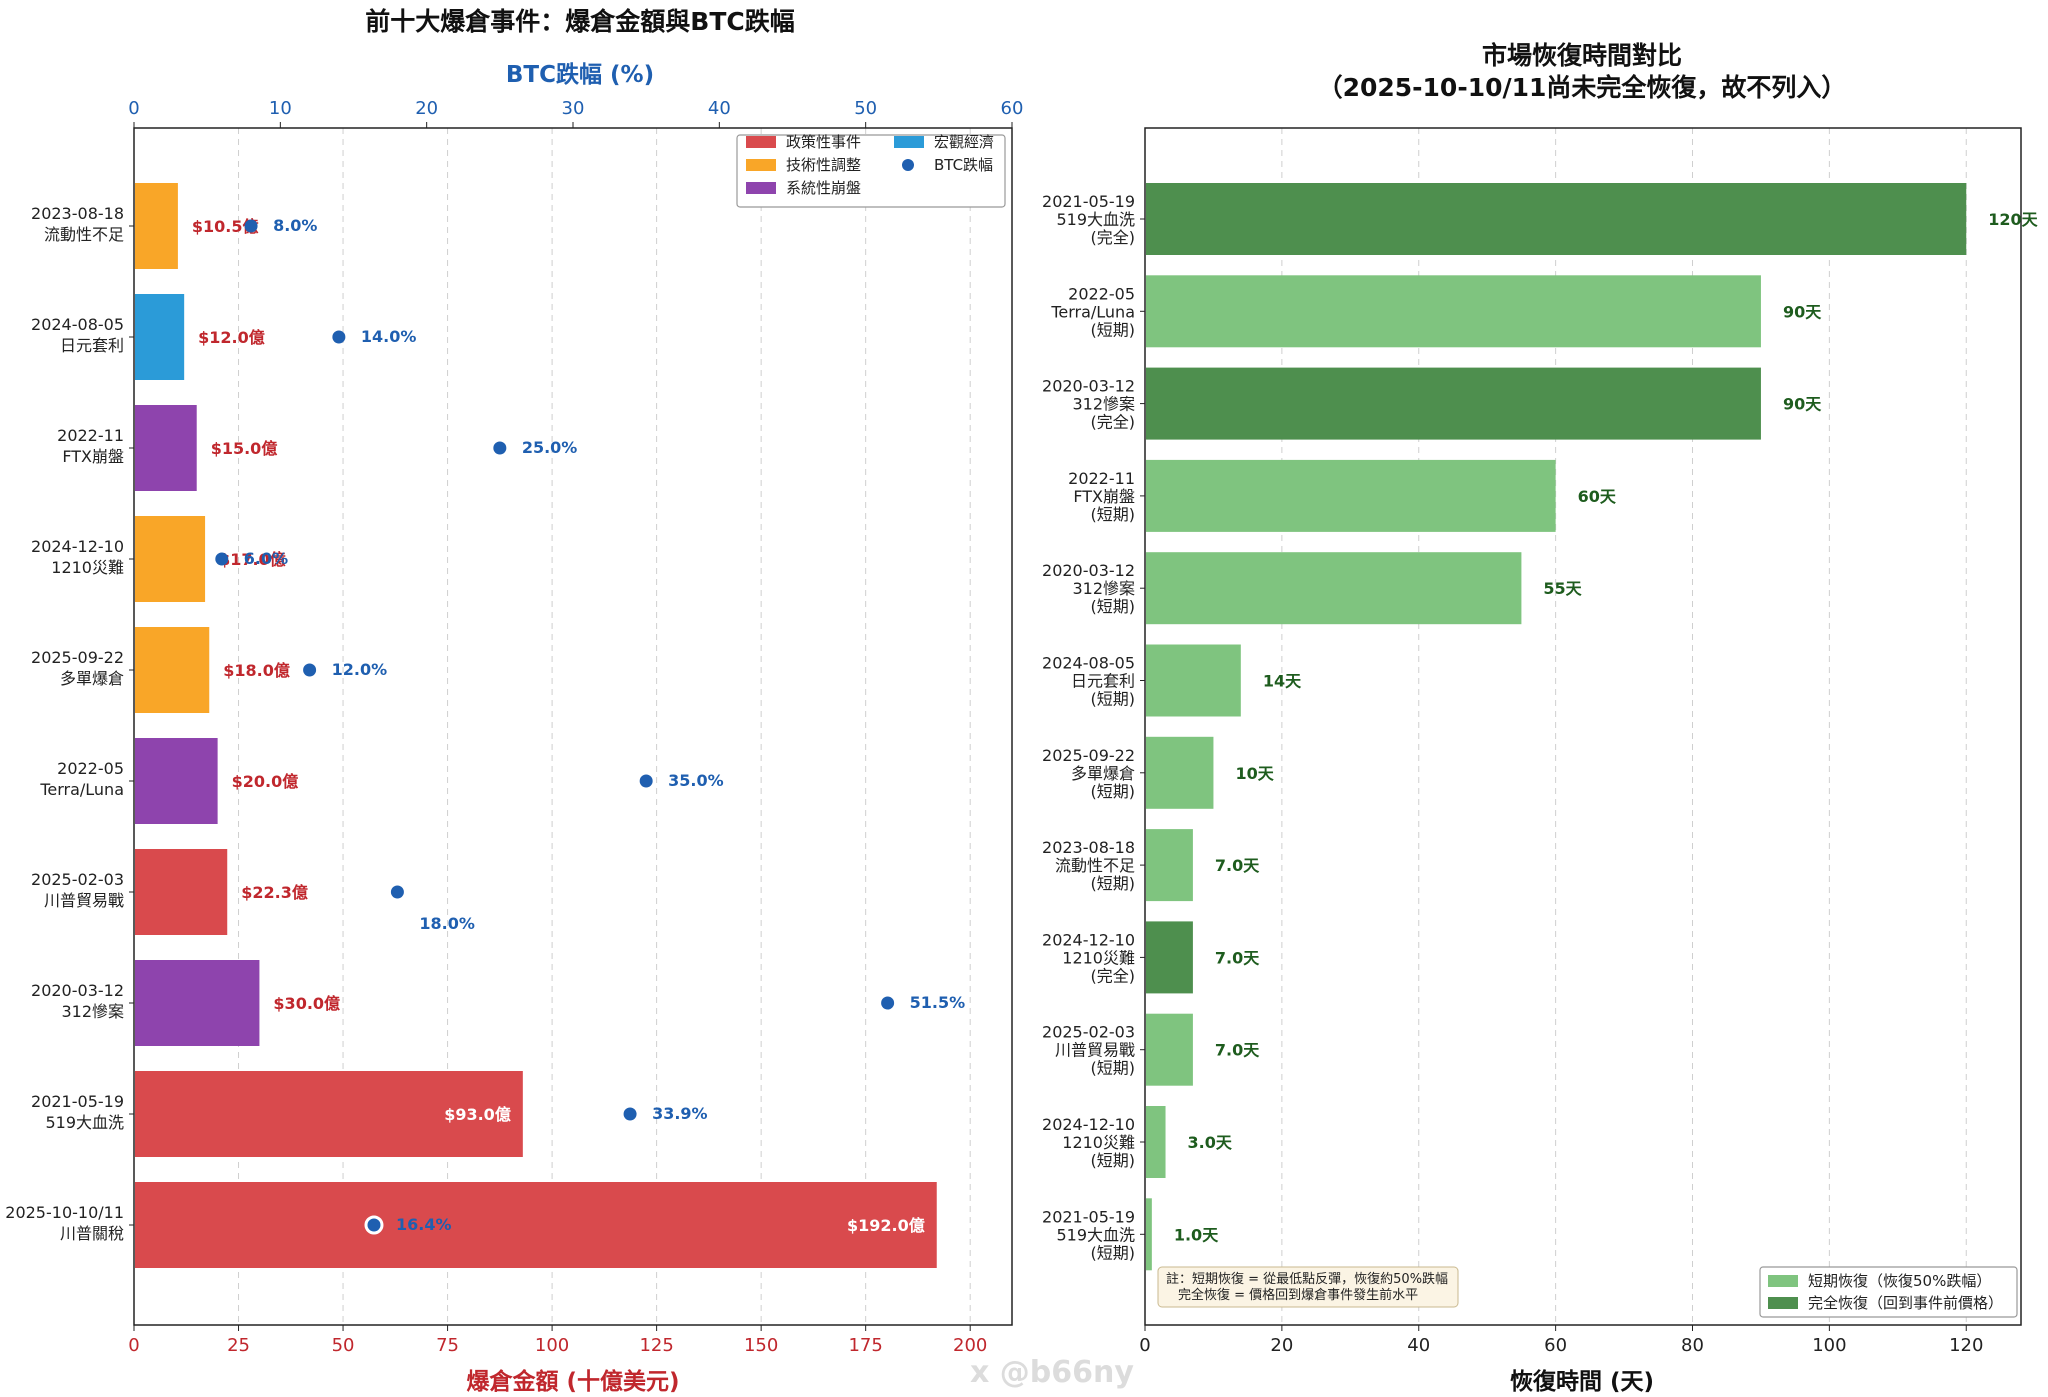 The height and width of the screenshot is (1397, 2048). What do you see at coordinates (1237, 1050) in the screenshot?
I see `recovery-days-label: 7.0天` at bounding box center [1237, 1050].